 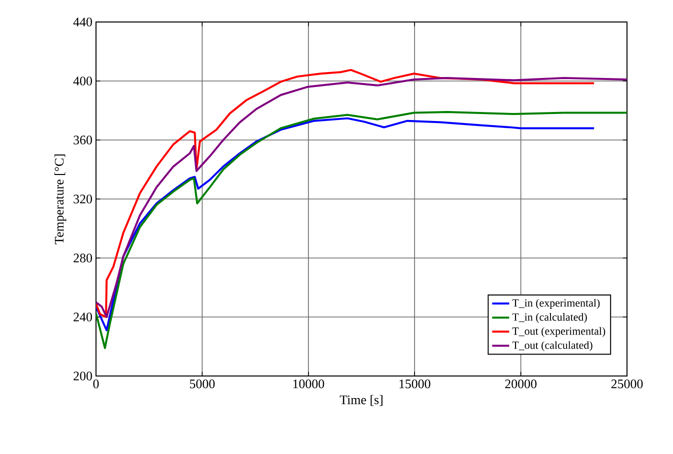 I want to click on x-tick-label: 5000, so click(x=202, y=384).